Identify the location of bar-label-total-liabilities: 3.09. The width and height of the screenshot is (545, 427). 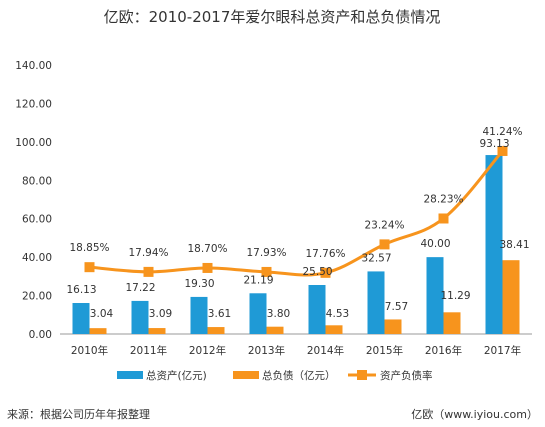
(160, 314).